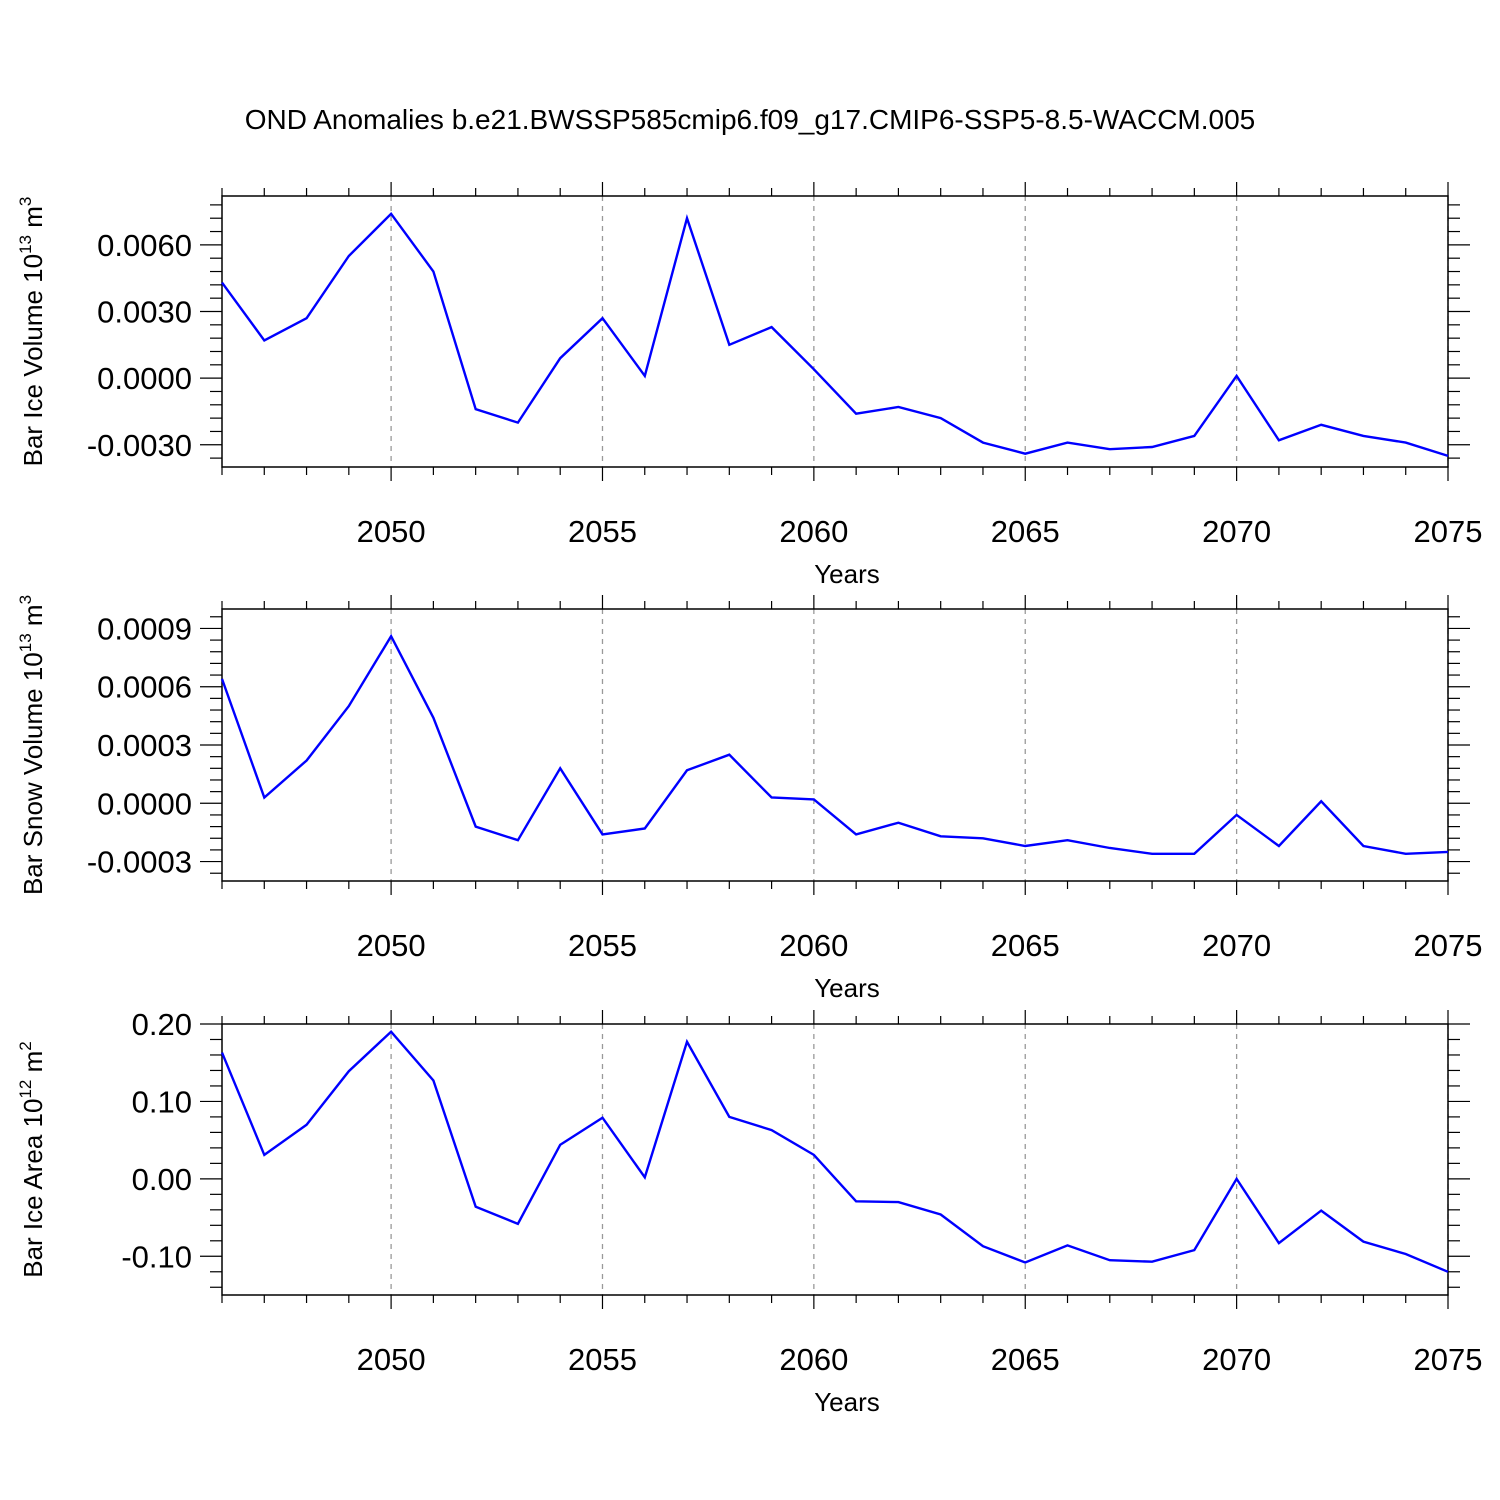 This screenshot has width=1500, height=1500. I want to click on y-axis-label-text: Bar Ice Volume 10, so click(33, 360).